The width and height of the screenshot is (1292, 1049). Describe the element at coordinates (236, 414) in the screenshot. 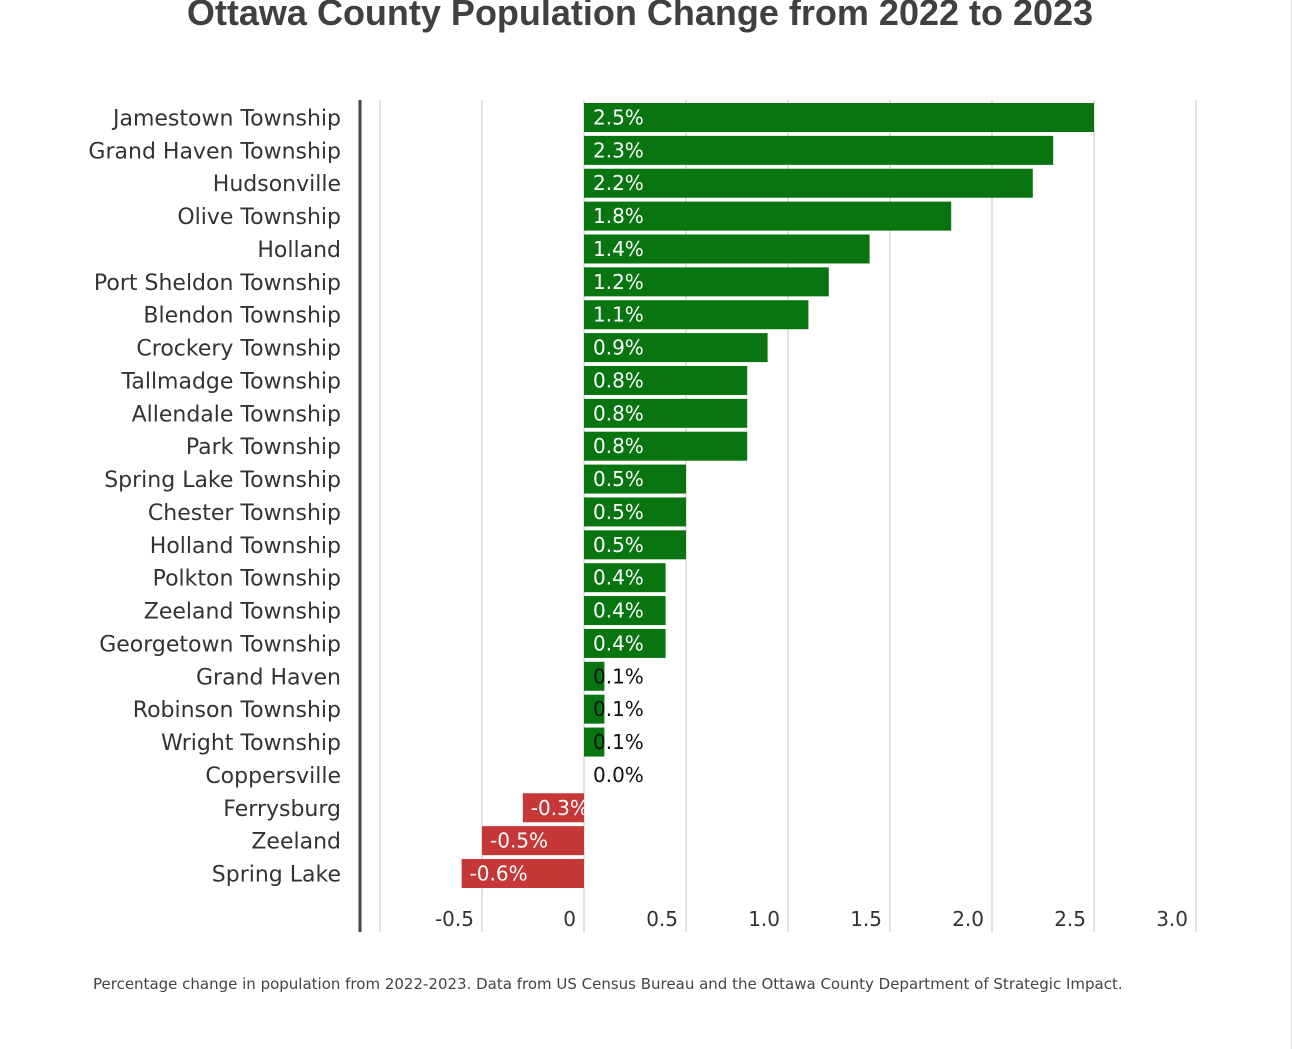

I see `category-label: Allendale Township` at that location.